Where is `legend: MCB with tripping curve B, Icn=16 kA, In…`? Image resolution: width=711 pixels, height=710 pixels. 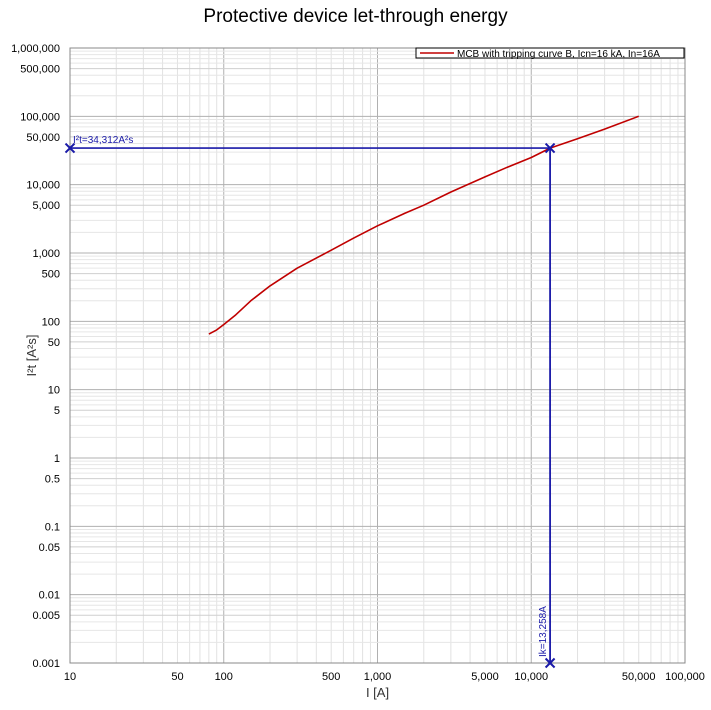
legend: MCB with tripping curve B, Icn=16 kA, In… is located at coordinates (550, 53).